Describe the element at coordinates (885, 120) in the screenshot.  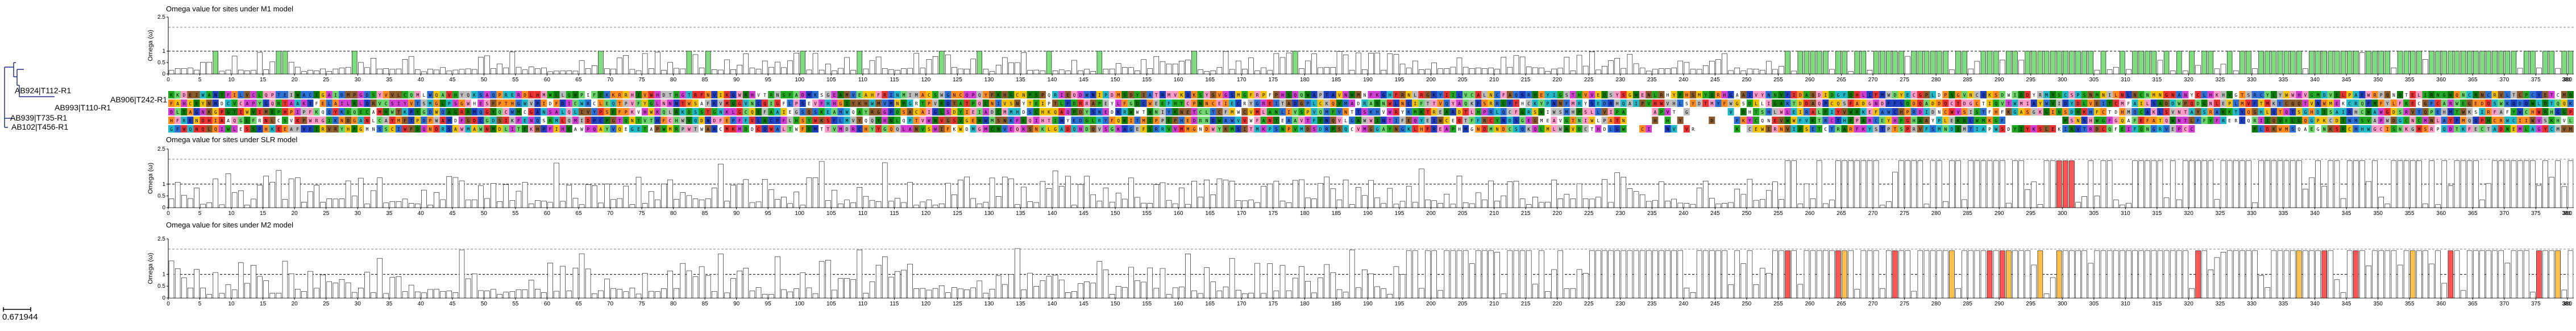
I see `alignment-residue: H` at that location.